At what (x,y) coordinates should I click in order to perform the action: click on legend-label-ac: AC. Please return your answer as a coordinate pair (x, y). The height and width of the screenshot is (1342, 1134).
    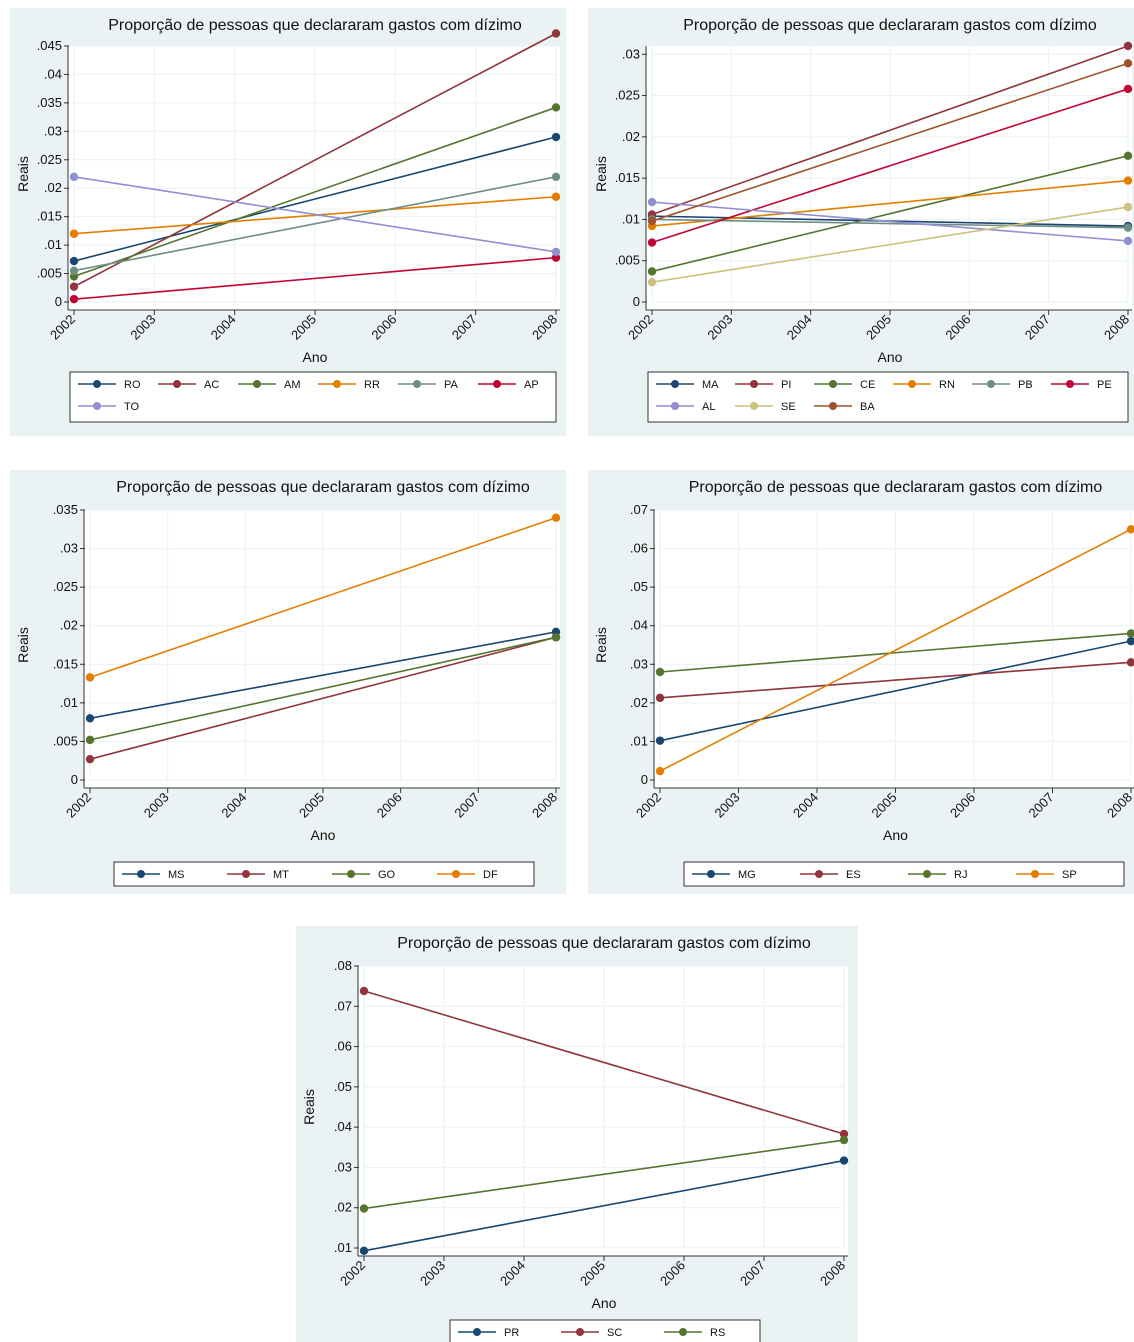
    Looking at the image, I should click on (211, 385).